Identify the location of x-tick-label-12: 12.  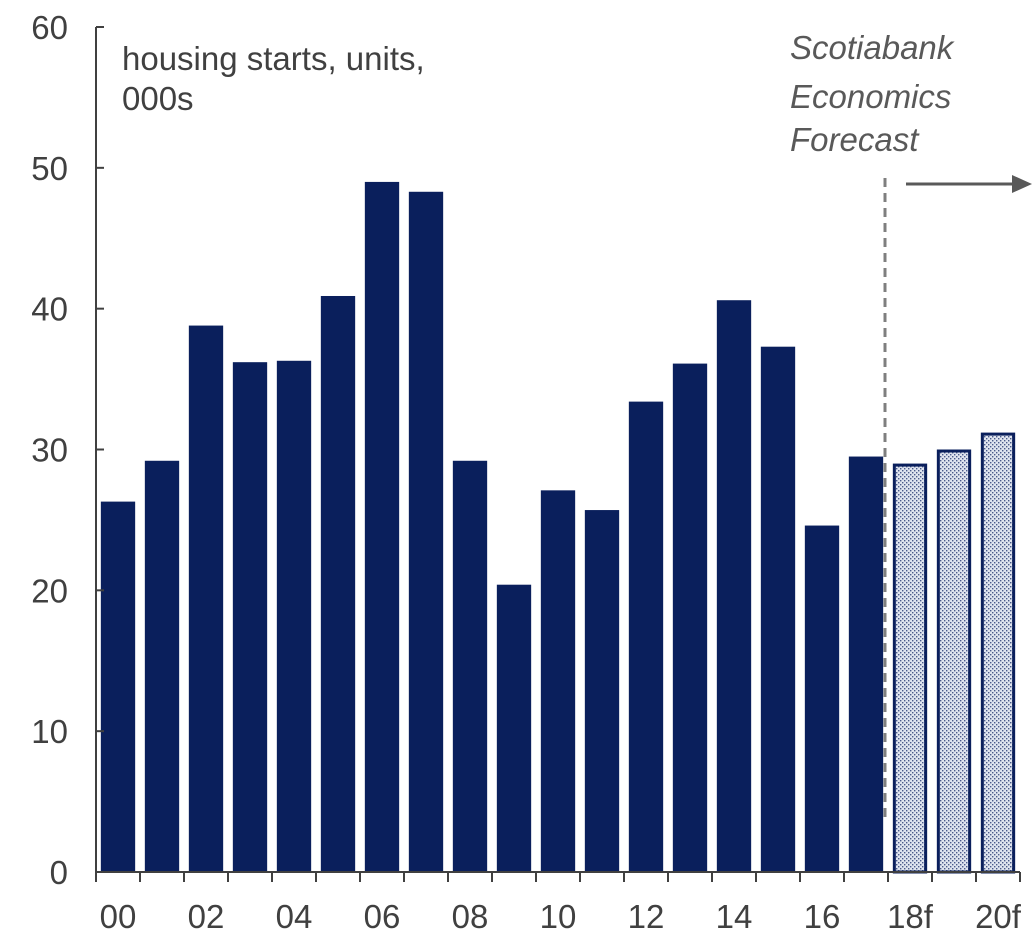
(646, 916).